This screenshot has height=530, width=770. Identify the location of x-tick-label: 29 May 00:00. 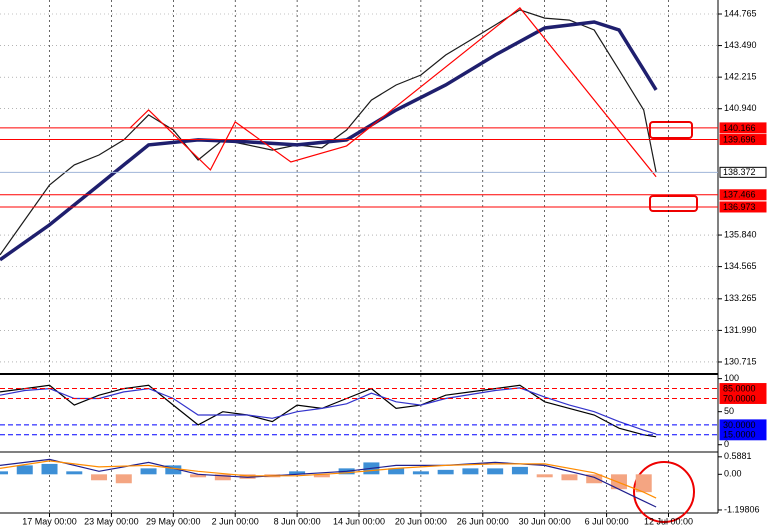
(173, 521).